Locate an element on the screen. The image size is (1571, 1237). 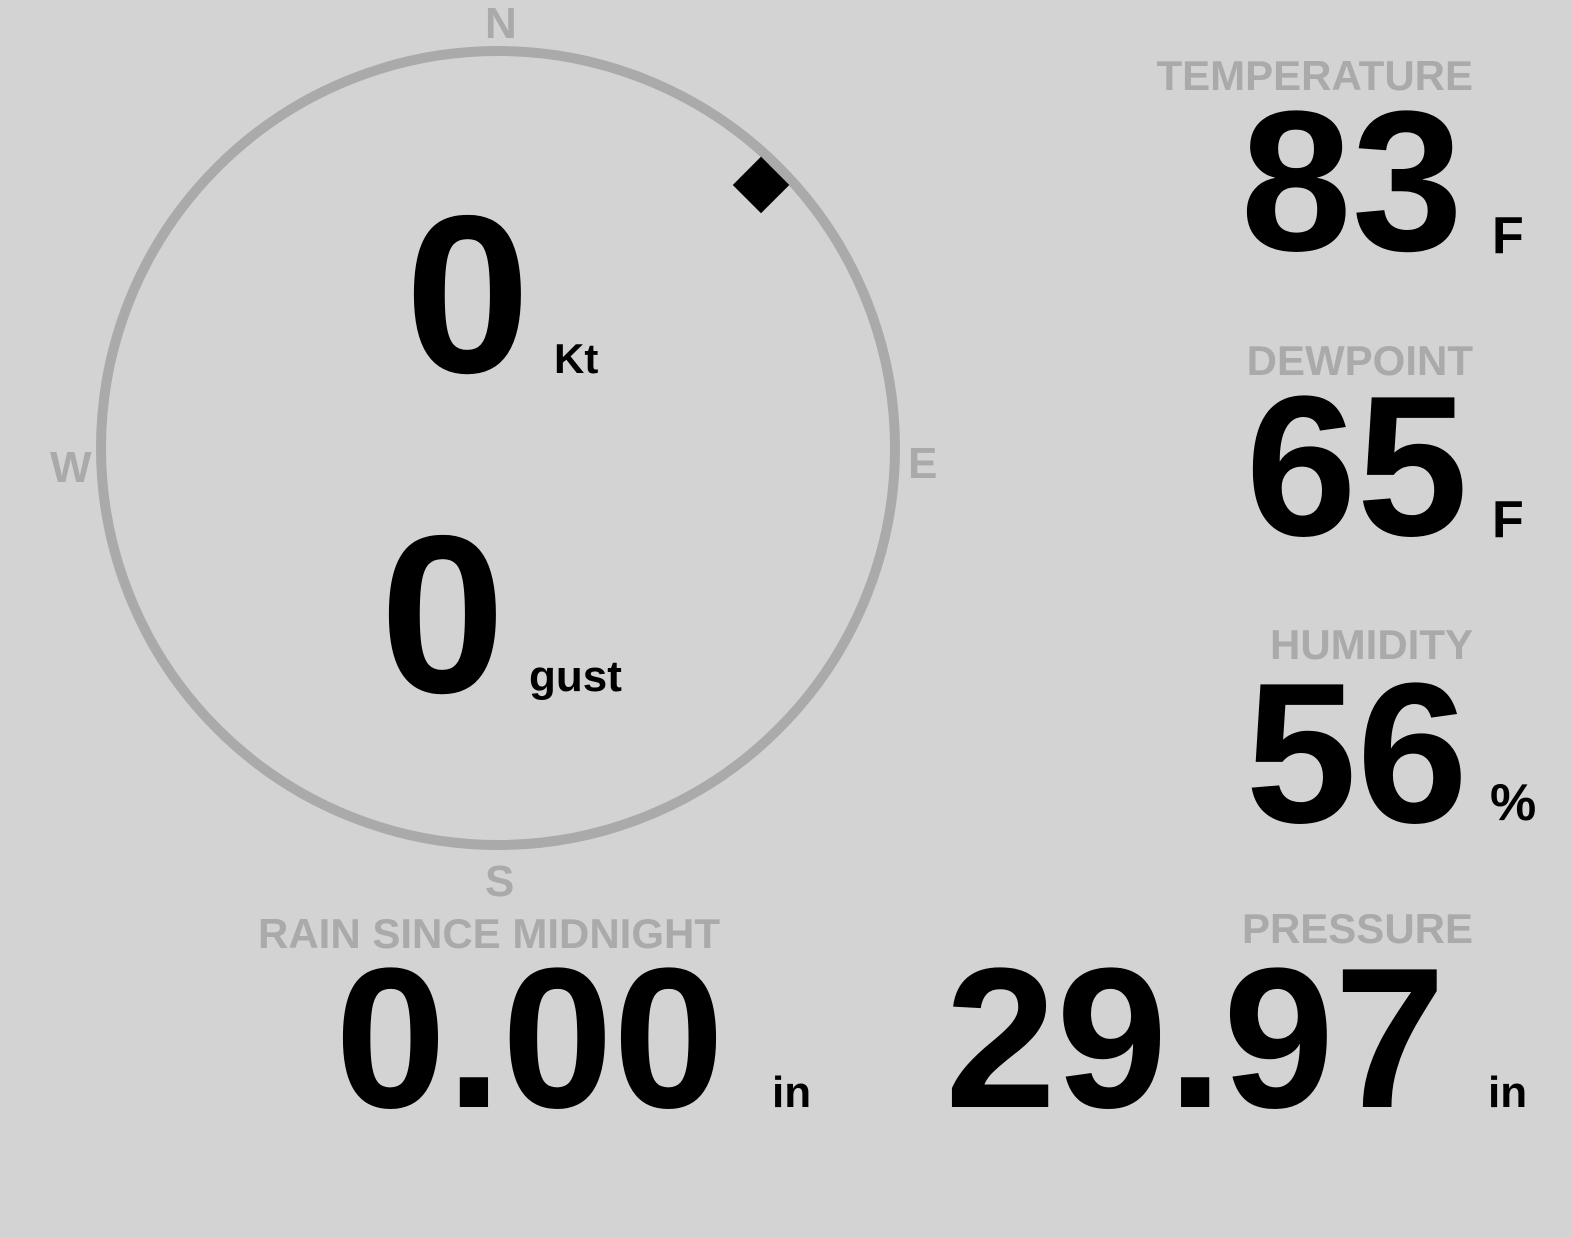
wind-speed-value: 0 is located at coordinates (468, 294).